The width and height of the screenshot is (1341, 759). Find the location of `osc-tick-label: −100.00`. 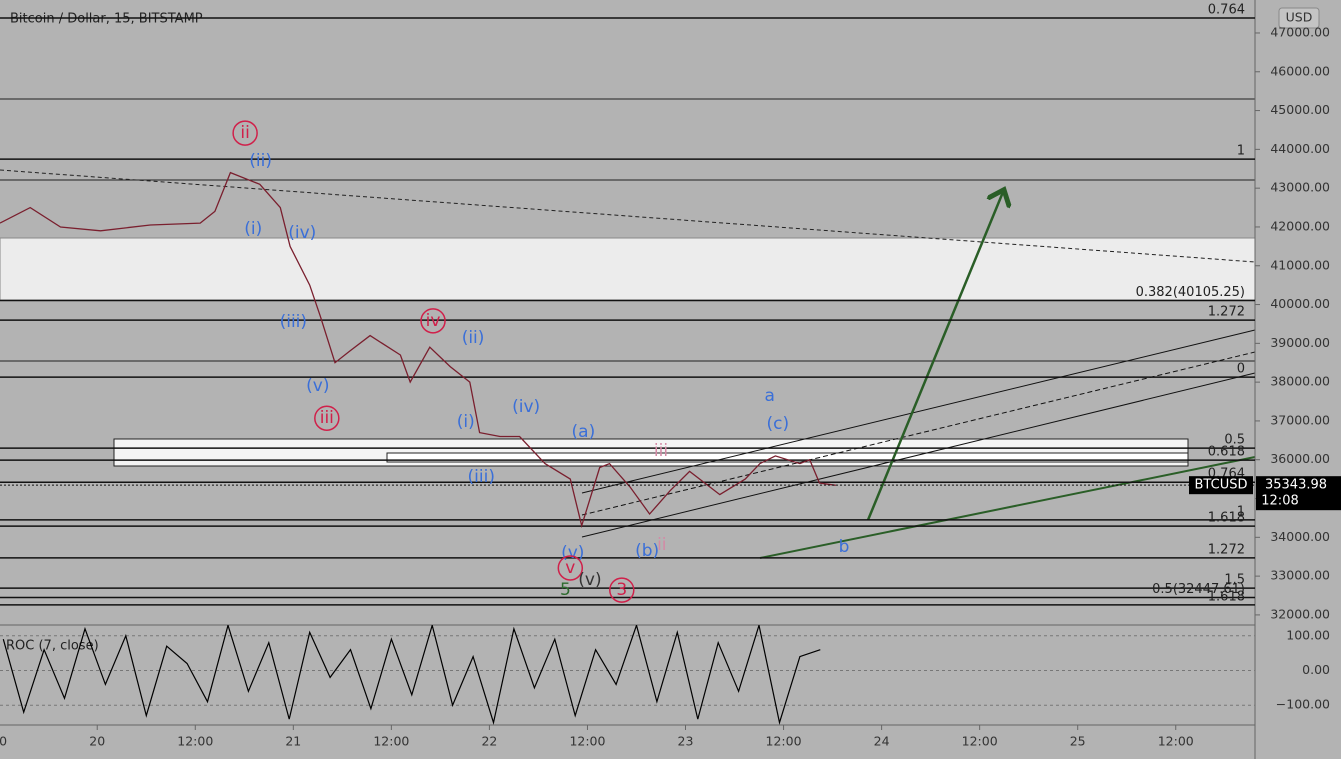

osc-tick-label: −100.00 is located at coordinates (1303, 704).